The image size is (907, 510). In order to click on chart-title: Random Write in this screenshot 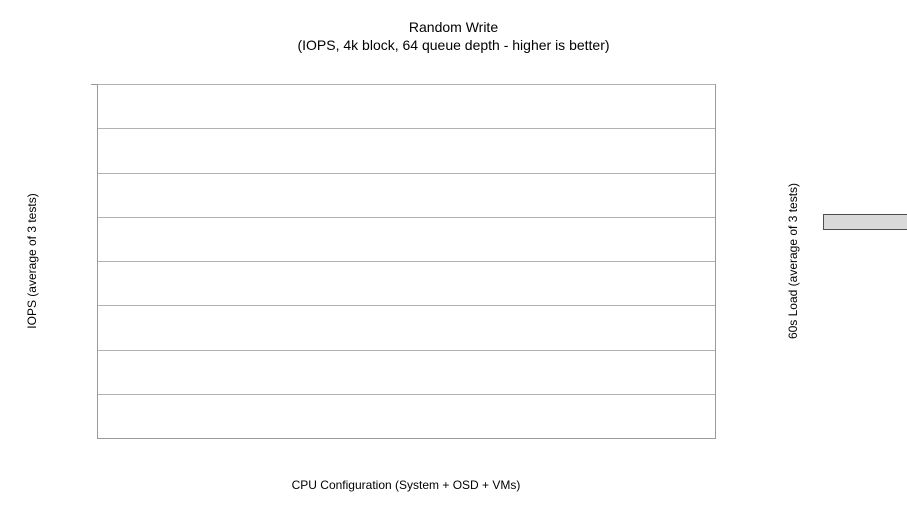, I will do `click(453, 27)`.